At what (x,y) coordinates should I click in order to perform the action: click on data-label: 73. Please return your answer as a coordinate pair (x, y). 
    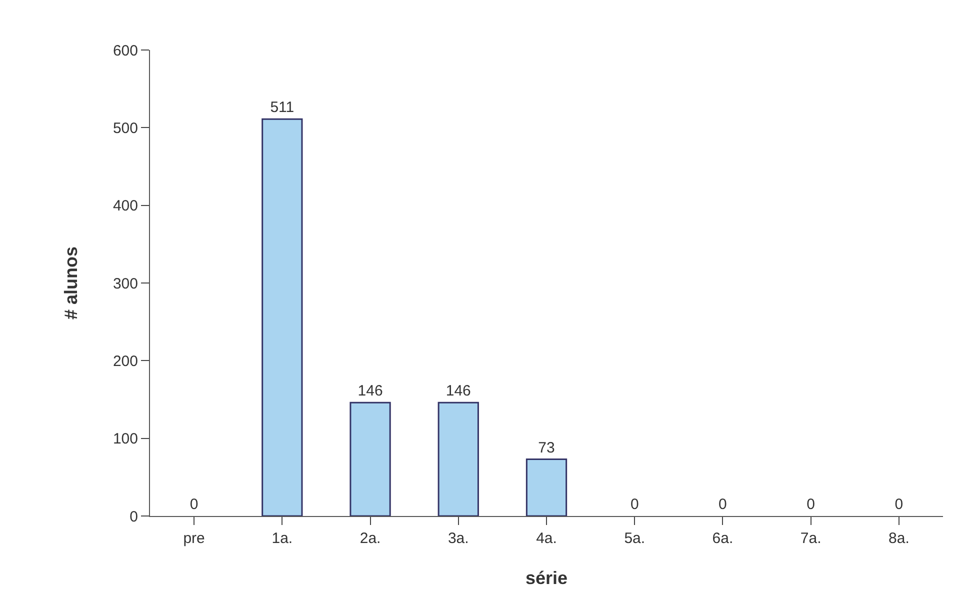
    Looking at the image, I should click on (546, 447).